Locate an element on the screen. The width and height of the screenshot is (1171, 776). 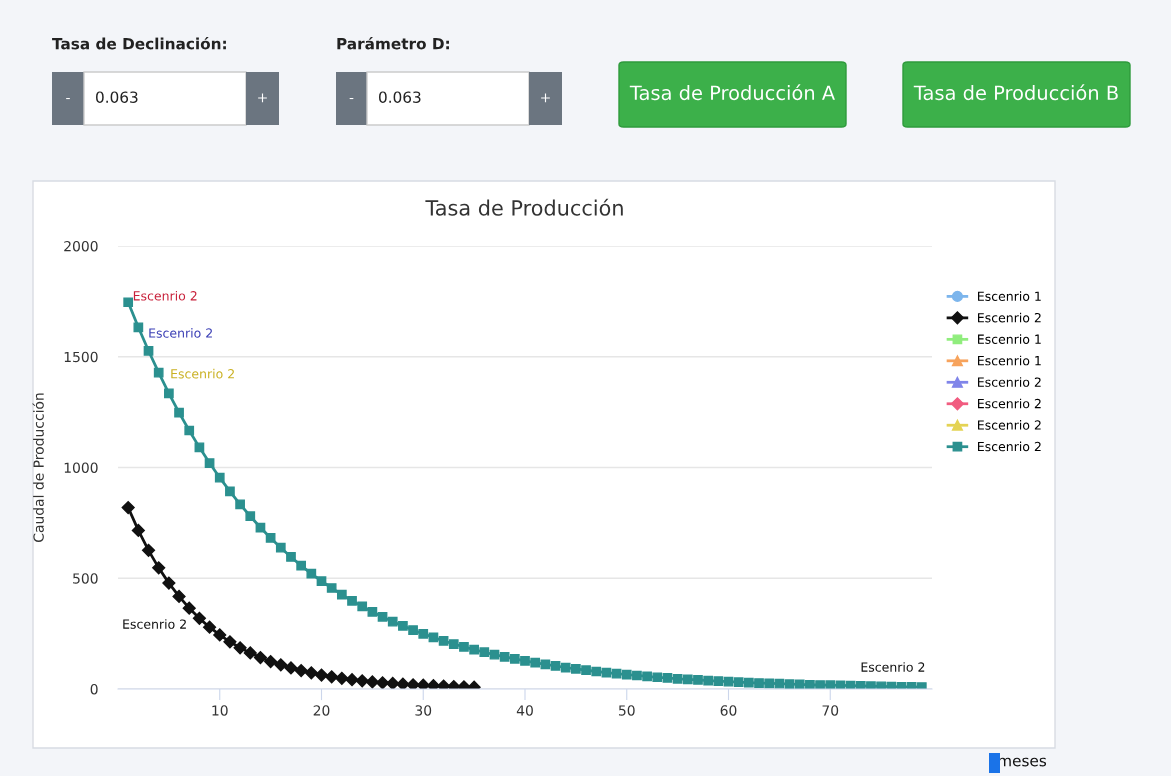
y-tick-label: 0 is located at coordinates (94, 689).